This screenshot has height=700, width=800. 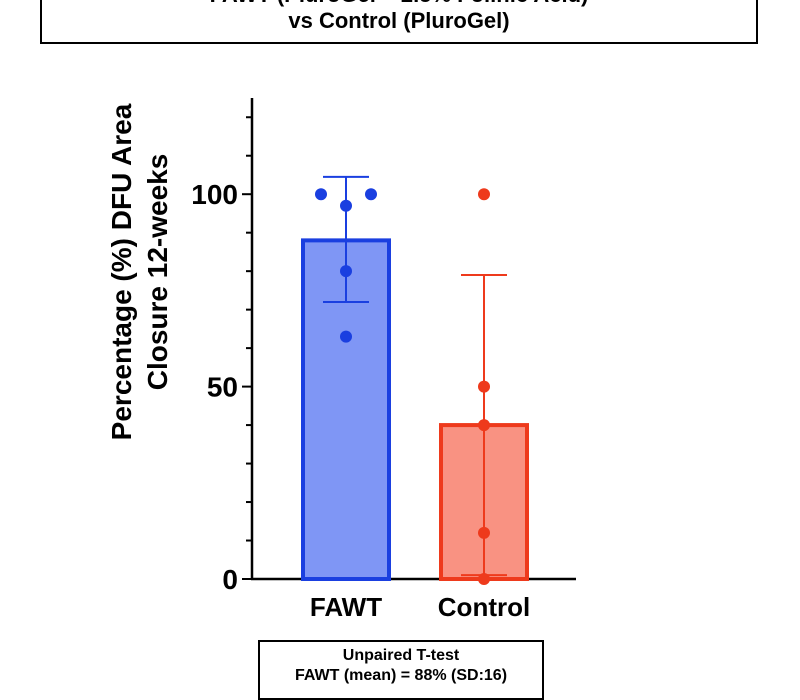 I want to click on y-axis-title: Percentage (%) DFU Area Closure 12-weeks, so click(x=139, y=271).